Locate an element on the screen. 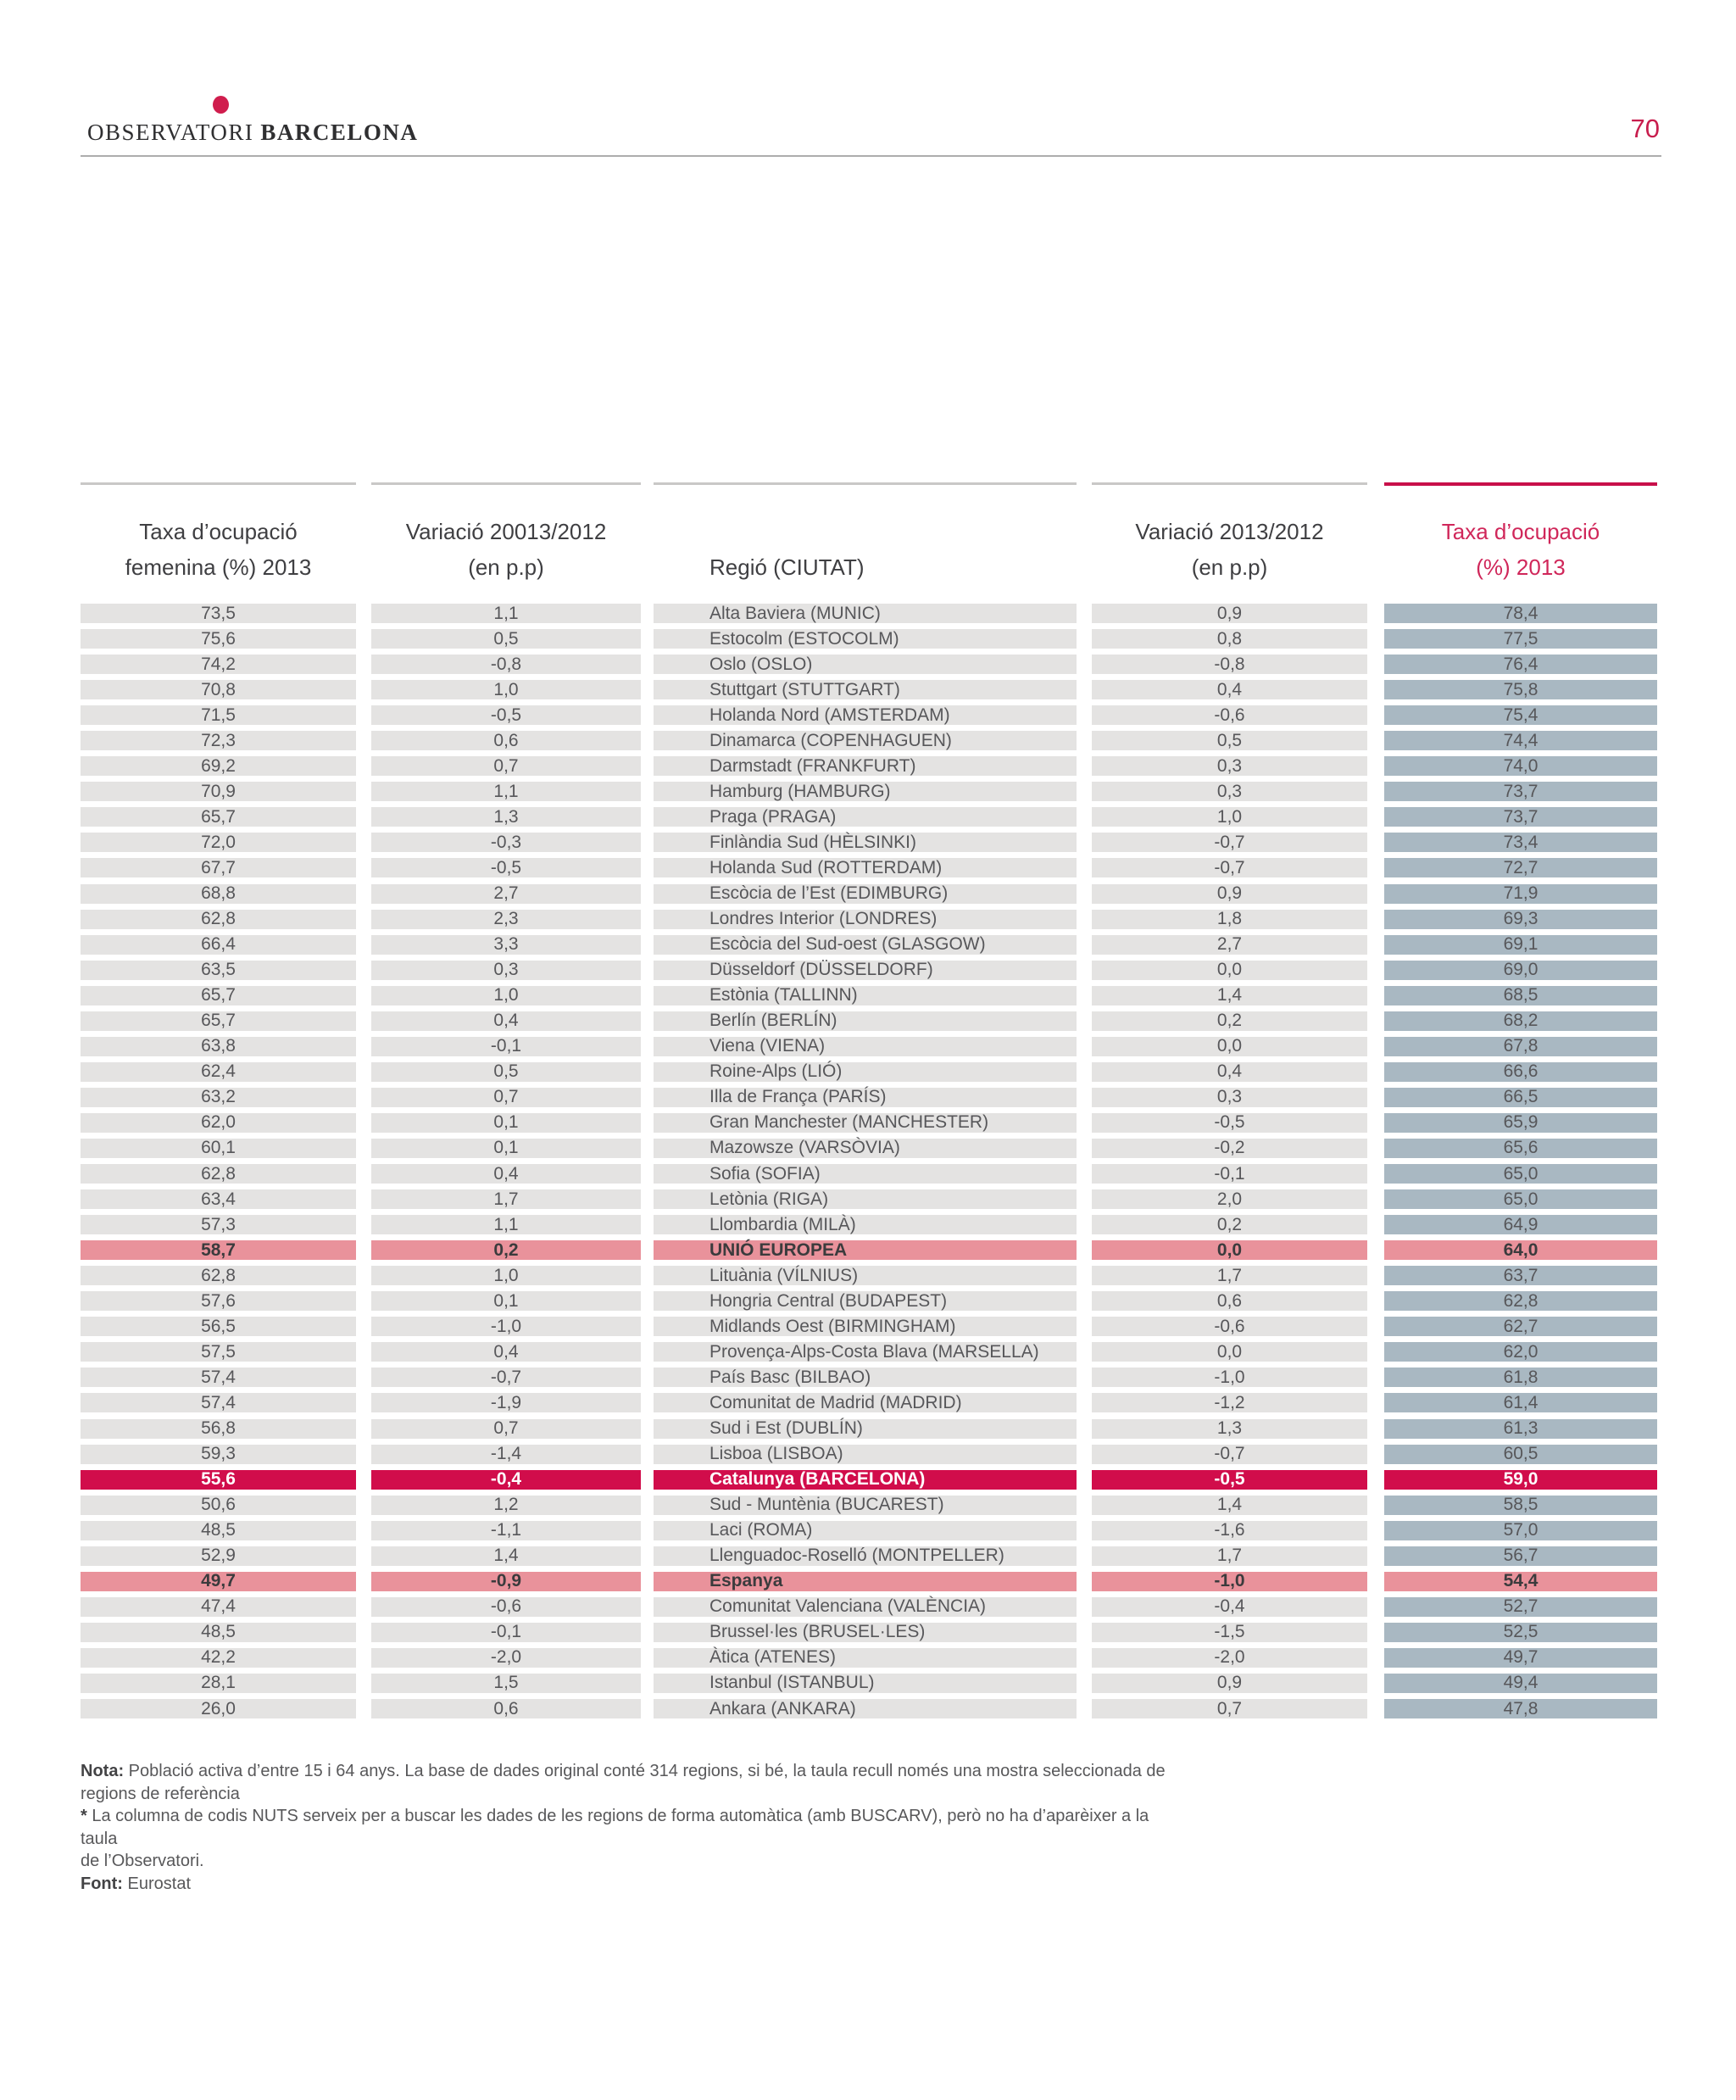 The height and width of the screenshot is (2100, 1736). table-row: 69,2 0,7 Darmstadt (FRANKFURT) 0,3 74,0 is located at coordinates (870, 769).